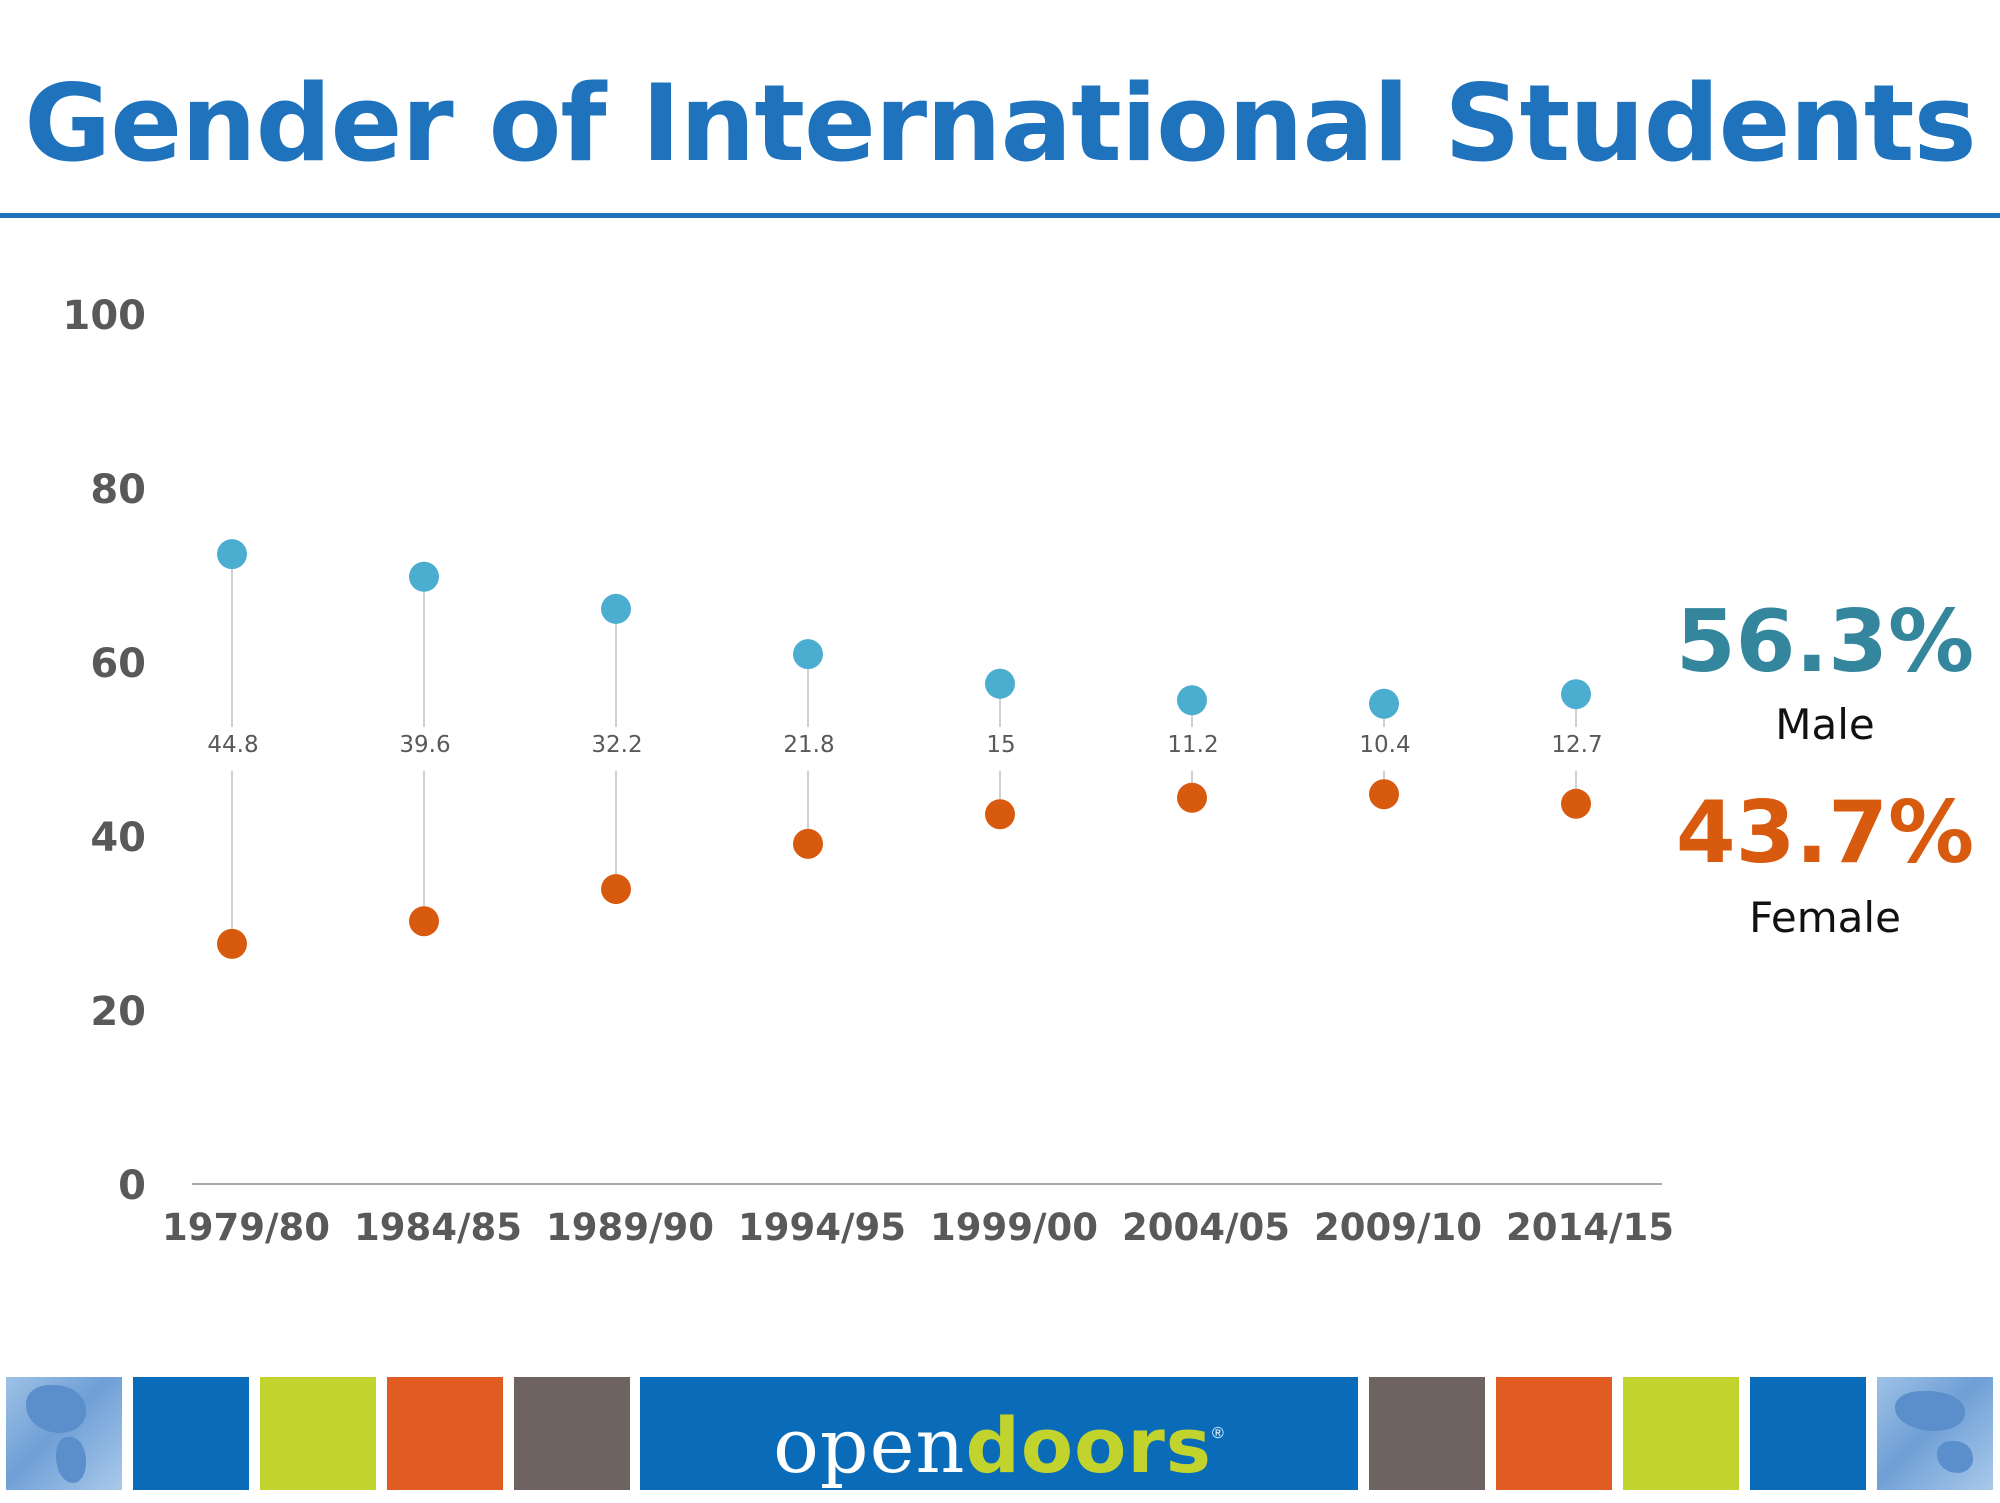 This screenshot has width=2000, height=1503. Describe the element at coordinates (822, 1227) in the screenshot. I see `x-tick-label: 1994/95` at that location.